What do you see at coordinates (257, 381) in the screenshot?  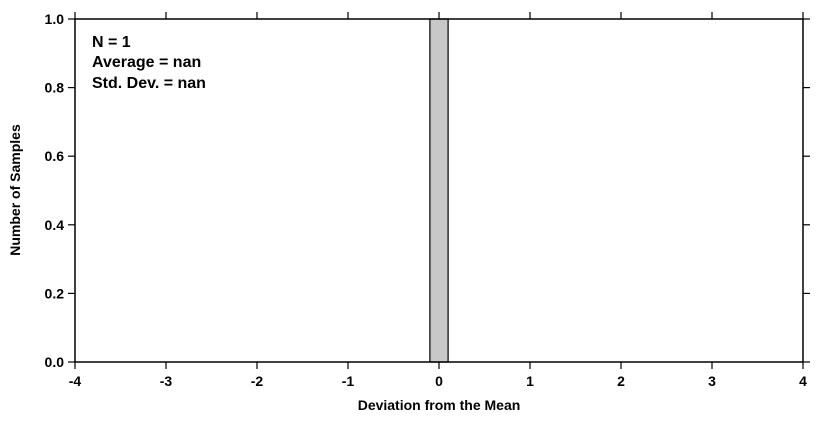 I see `x-tick-label: -2` at bounding box center [257, 381].